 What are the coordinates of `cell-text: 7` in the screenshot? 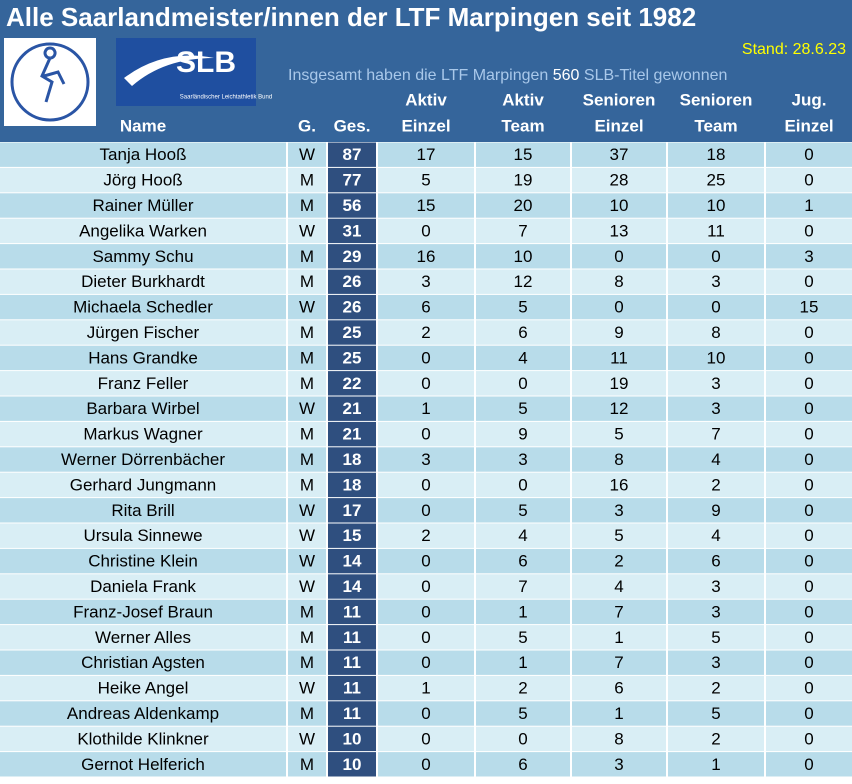 It's located at (618, 611).